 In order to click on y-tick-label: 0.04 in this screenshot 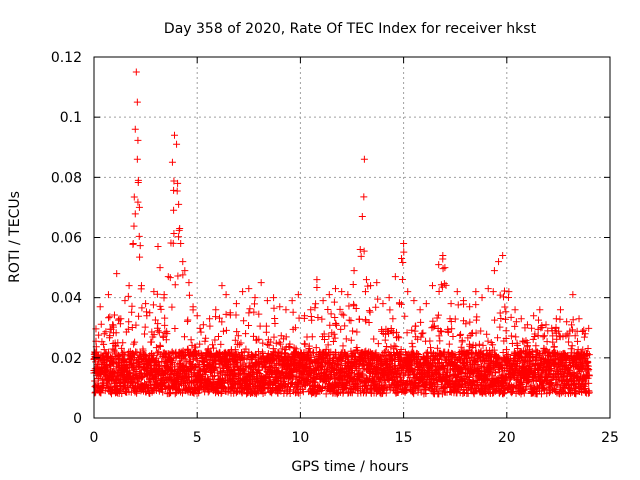, I will do `click(66, 299)`.